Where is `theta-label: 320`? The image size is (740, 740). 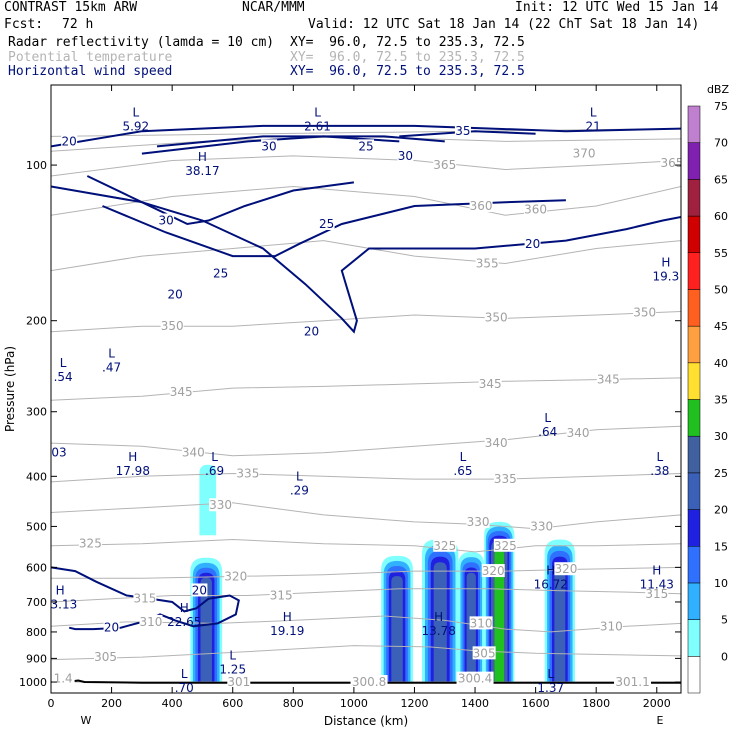 theta-label: 320 is located at coordinates (493, 571).